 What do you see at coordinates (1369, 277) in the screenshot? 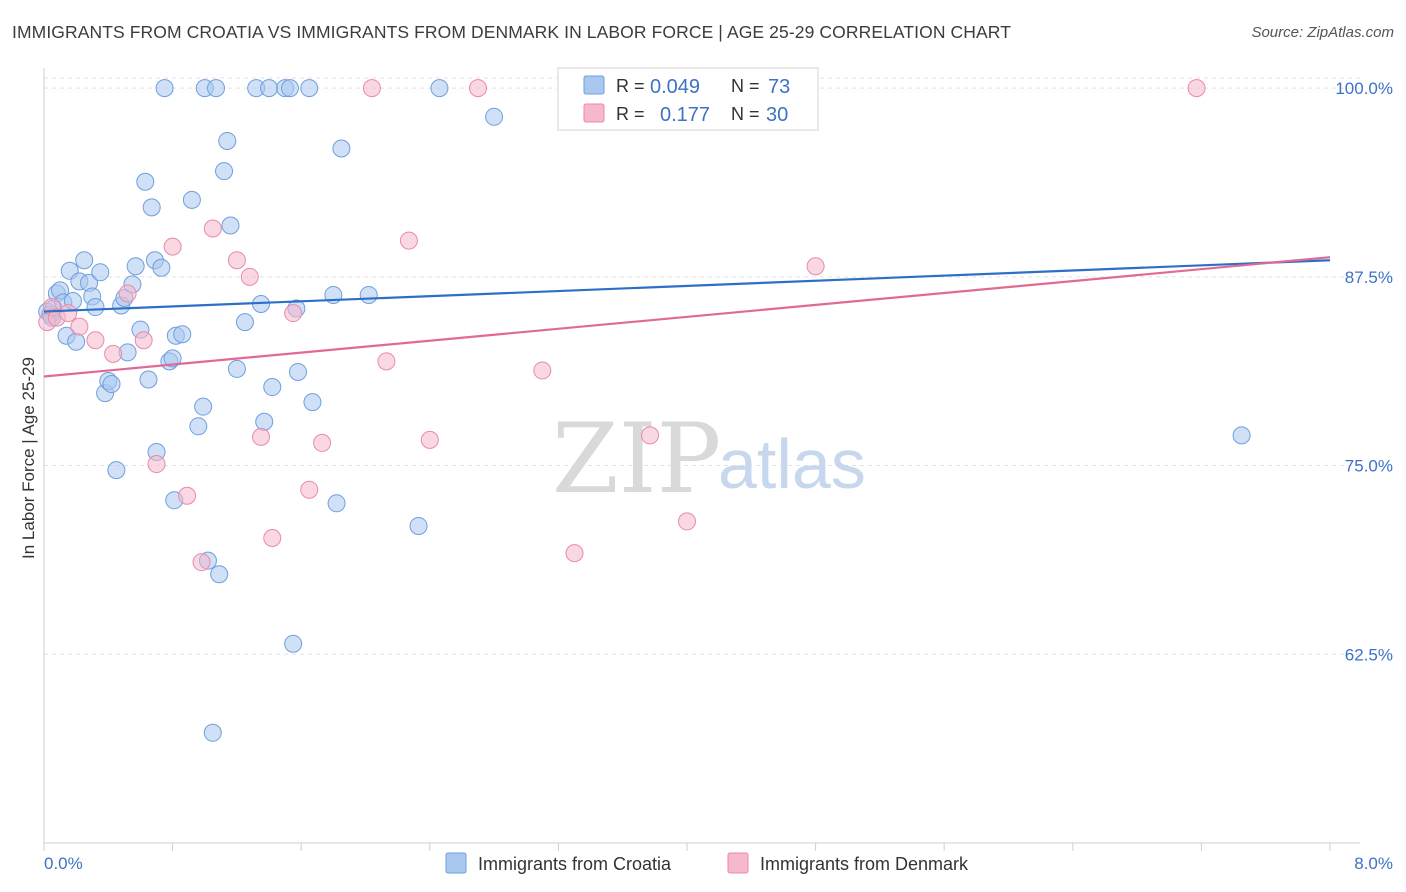
I see `y-tick-label: 87.5%` at bounding box center [1369, 277].